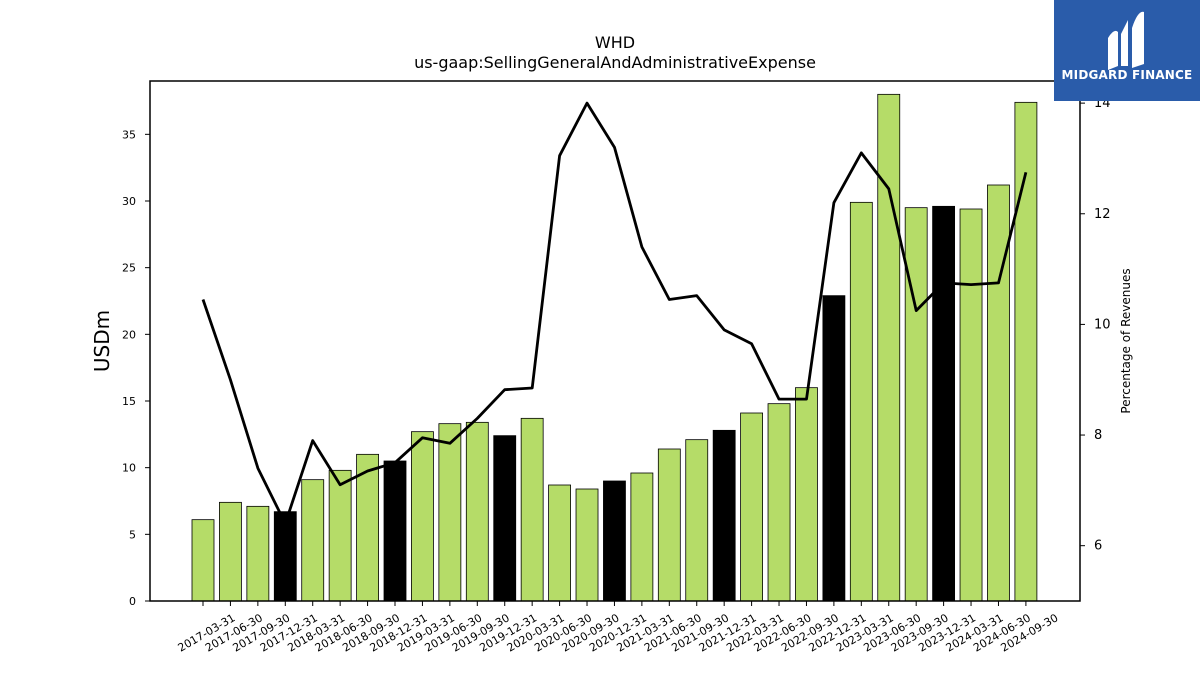 This screenshot has width=1200, height=675. I want to click on y-tick-label: 10, so click(129, 468).